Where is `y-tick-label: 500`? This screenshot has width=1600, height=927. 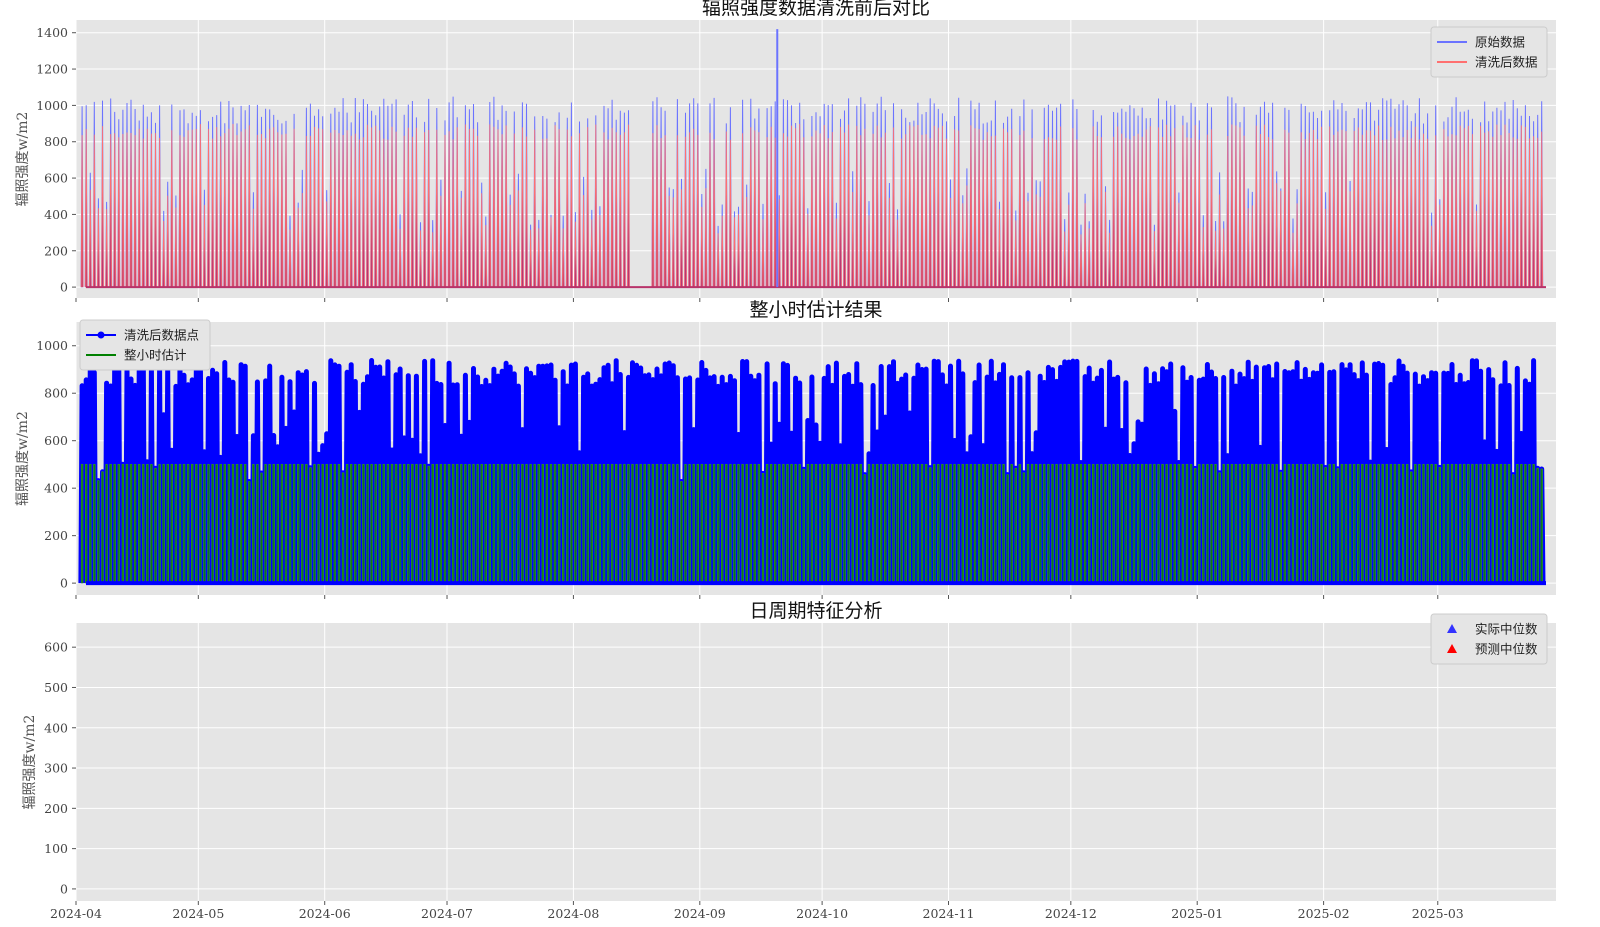 y-tick-label: 500 is located at coordinates (56, 687).